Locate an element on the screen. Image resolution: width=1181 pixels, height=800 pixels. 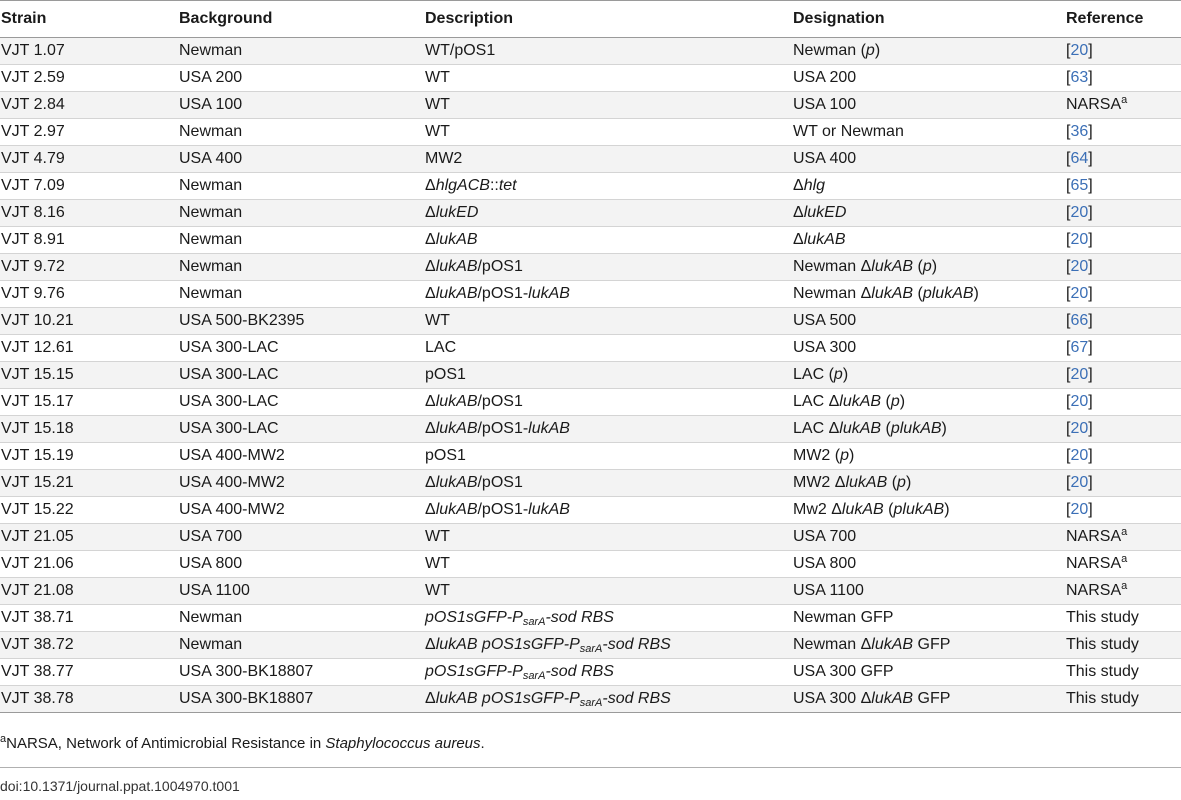
cell-strain: VJT 21.08 is located at coordinates (89, 591).